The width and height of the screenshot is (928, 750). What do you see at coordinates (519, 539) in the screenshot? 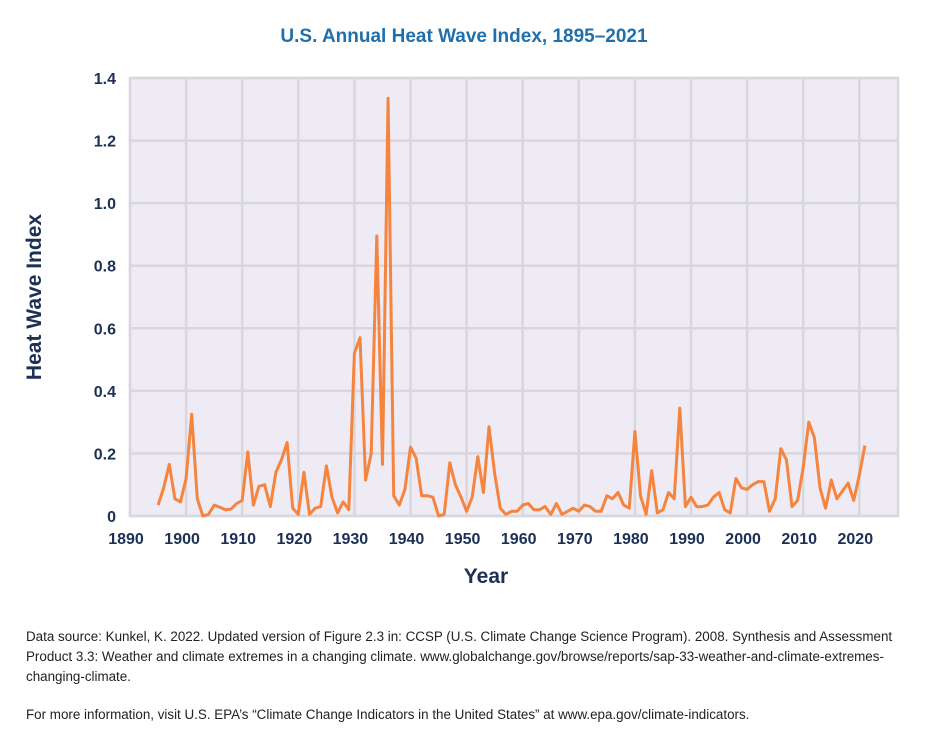
I see `x-tick-label: 1960` at bounding box center [519, 539].